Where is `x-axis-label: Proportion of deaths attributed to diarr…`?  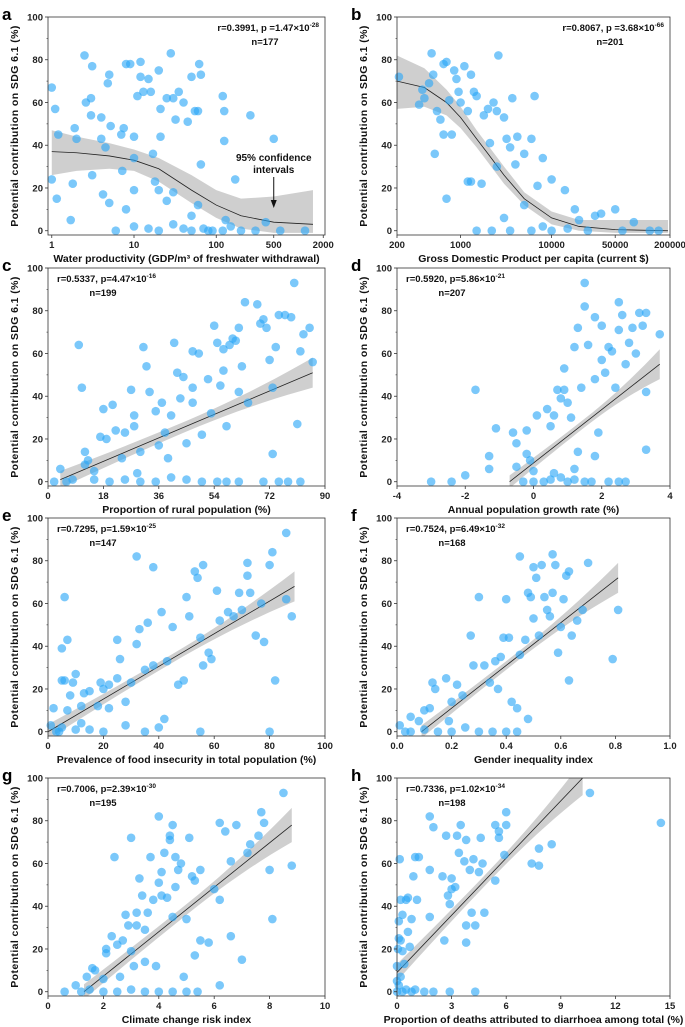 x-axis-label: Proportion of deaths attributed to diarr… is located at coordinates (534, 1020).